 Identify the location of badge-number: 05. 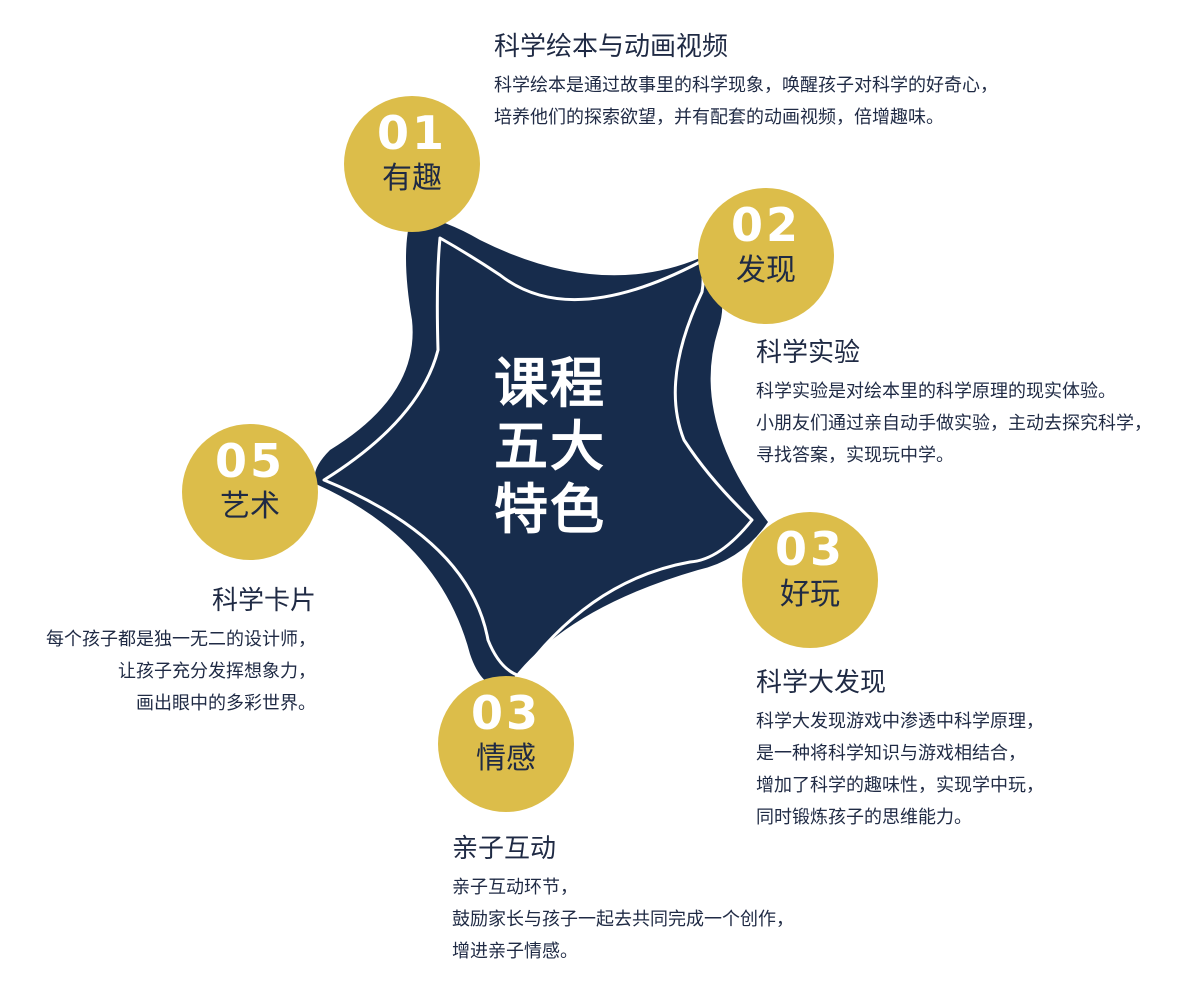
(249, 461).